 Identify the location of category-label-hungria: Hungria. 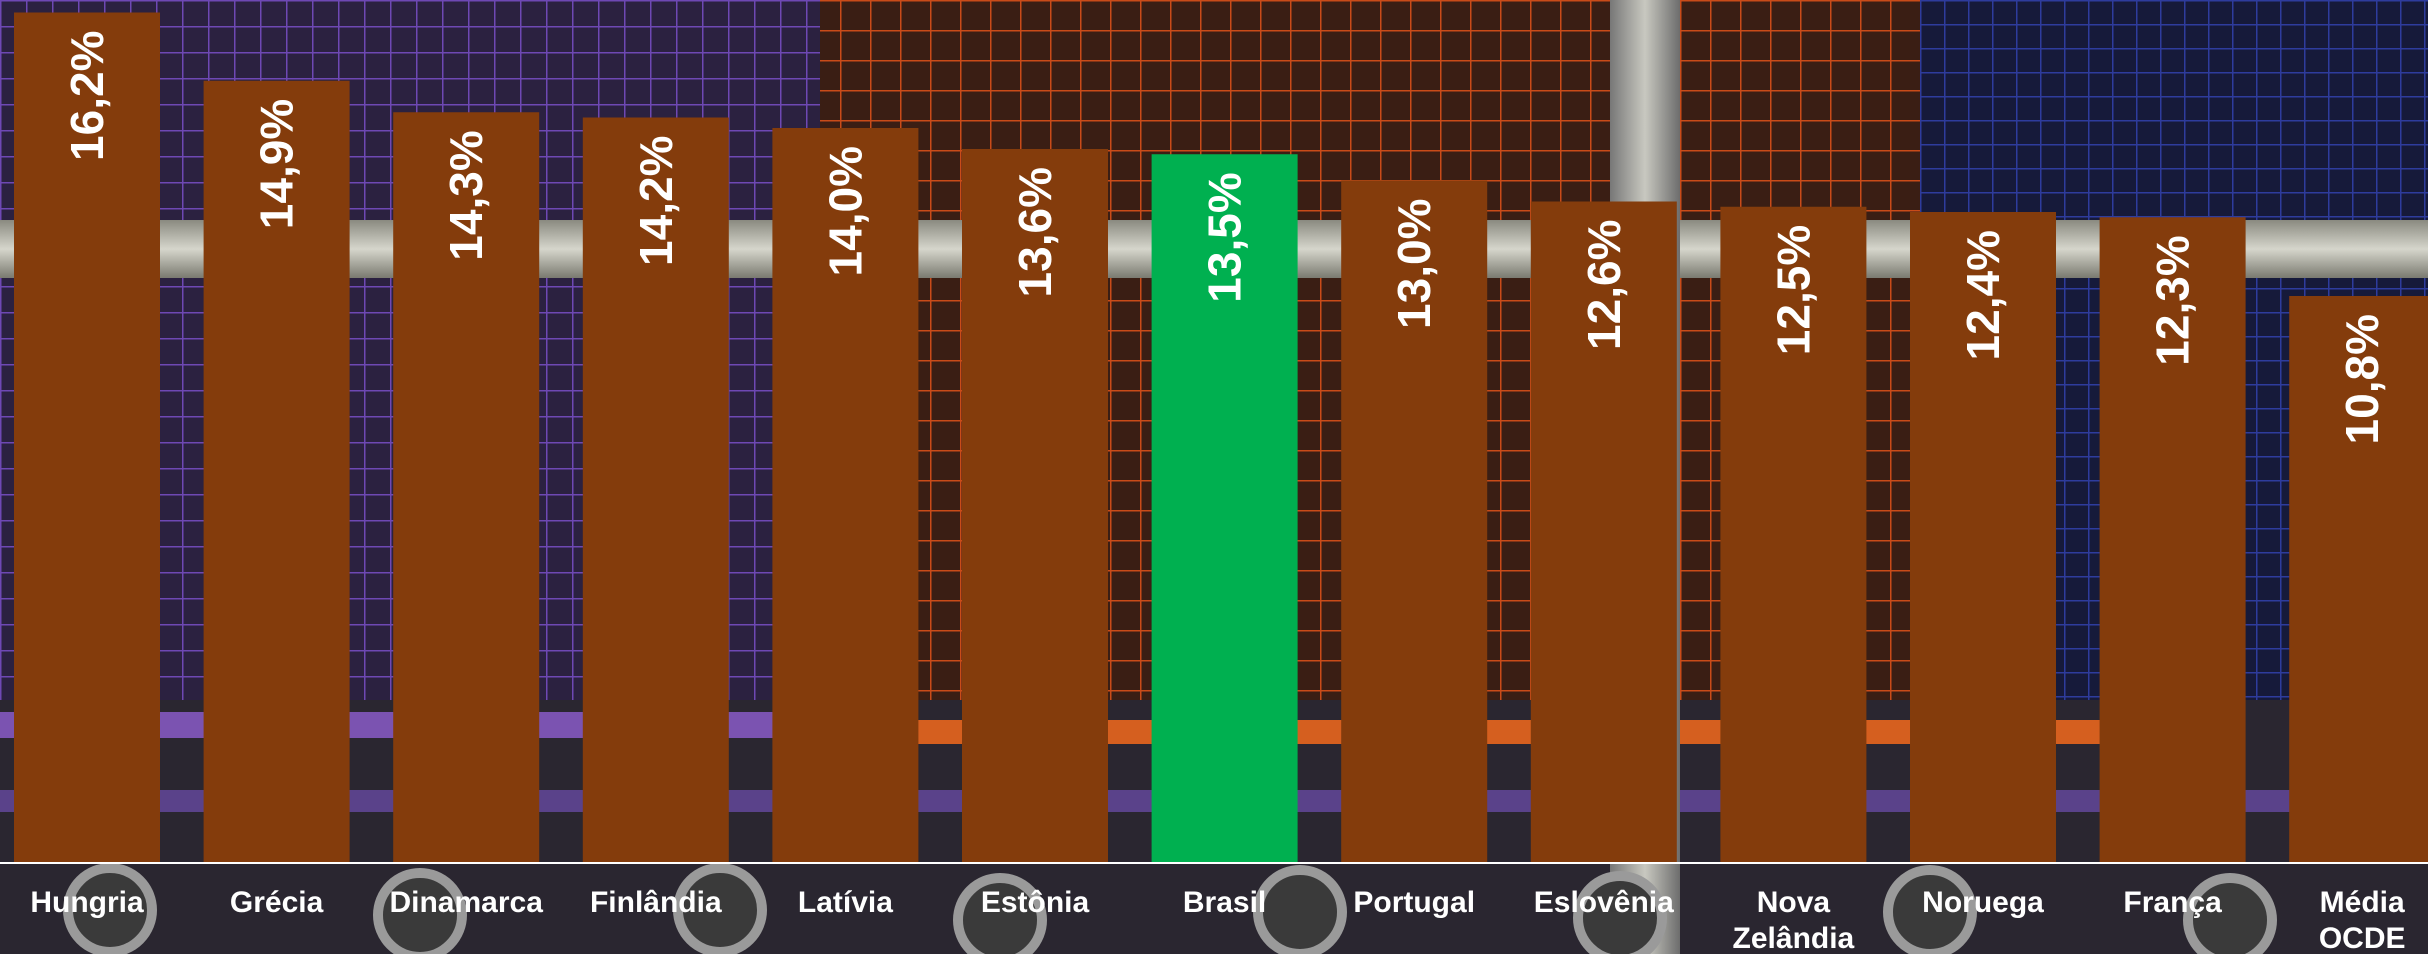
(87, 902).